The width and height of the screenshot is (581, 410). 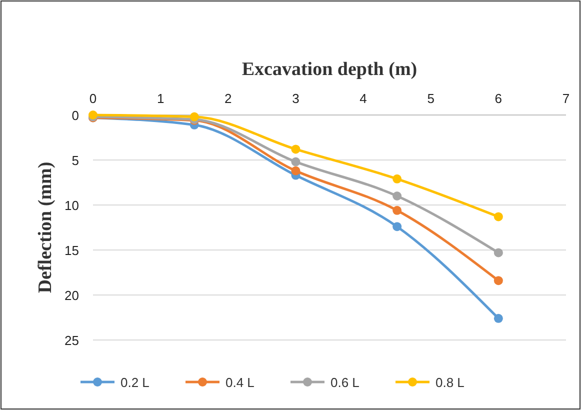 What do you see at coordinates (71, 250) in the screenshot?
I see `y-tick-label: 15` at bounding box center [71, 250].